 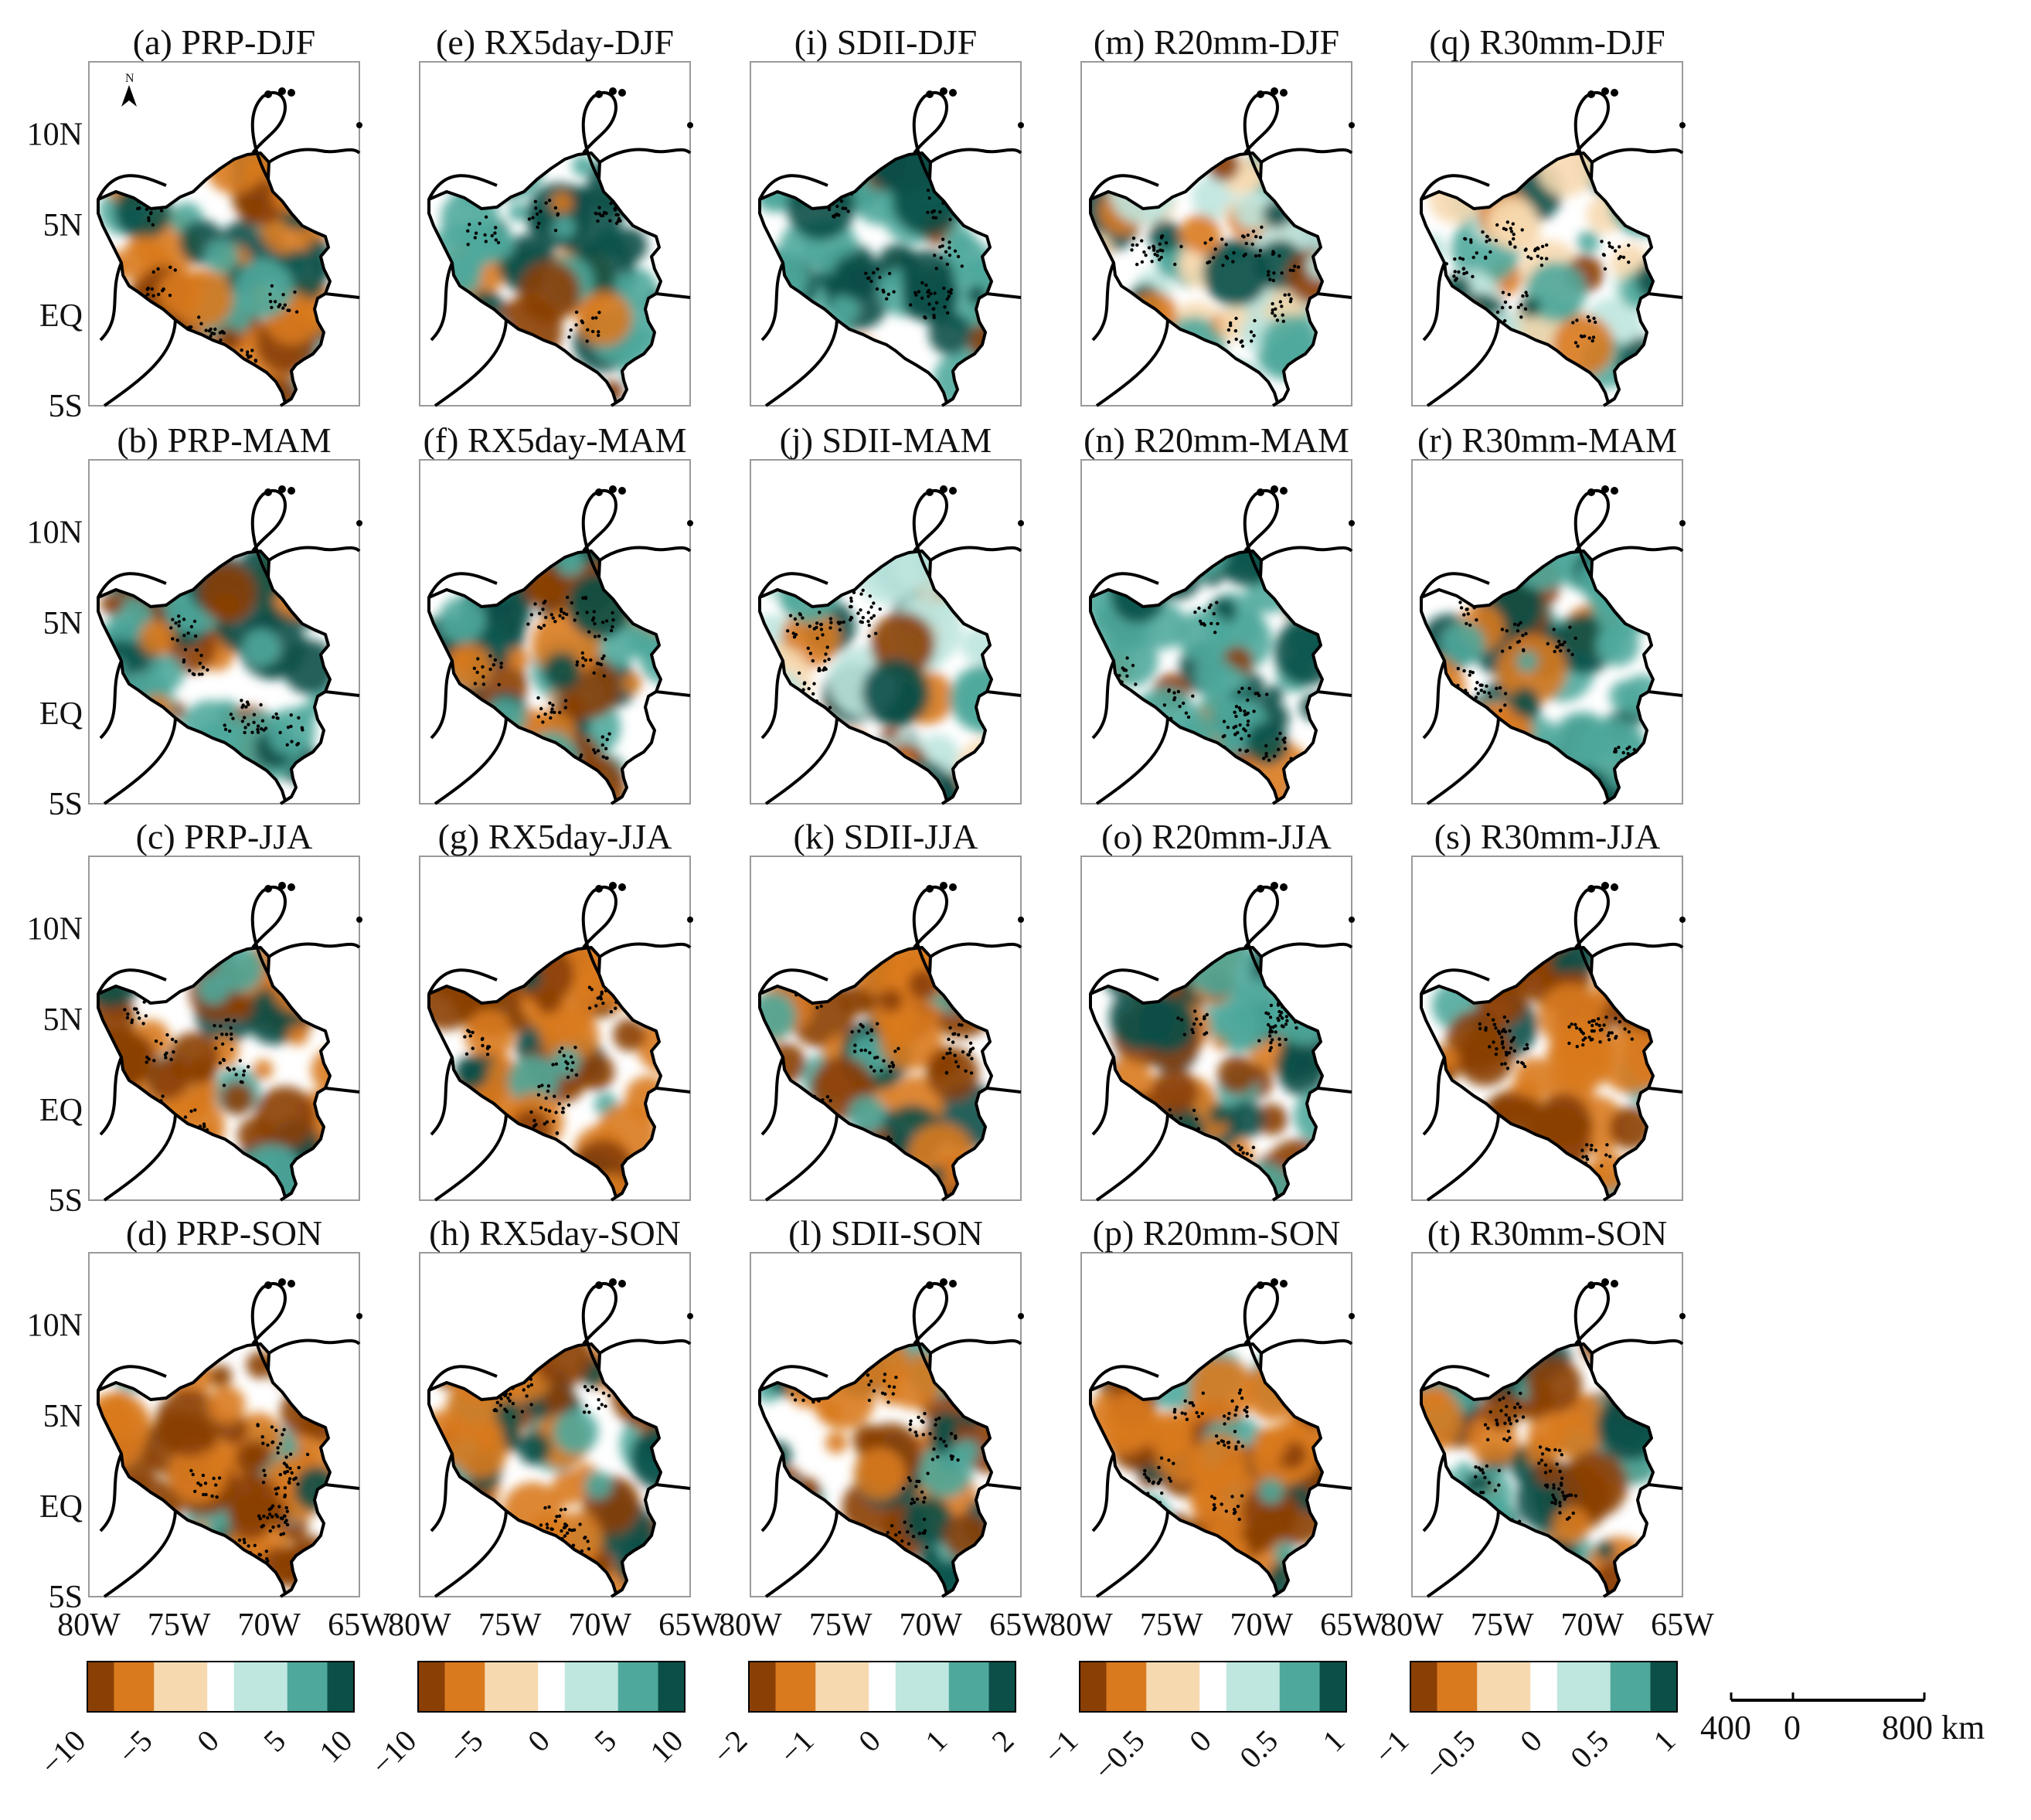 I want to click on lon-tick-label: 65W, so click(x=1351, y=1625).